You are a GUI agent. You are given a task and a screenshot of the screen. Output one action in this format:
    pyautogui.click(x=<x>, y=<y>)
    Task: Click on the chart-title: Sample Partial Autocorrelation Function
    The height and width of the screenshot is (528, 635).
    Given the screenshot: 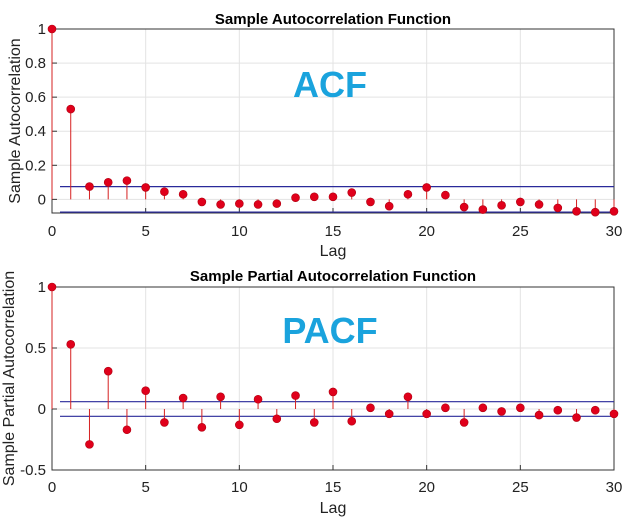 What is the action you would take?
    pyautogui.click(x=333, y=276)
    